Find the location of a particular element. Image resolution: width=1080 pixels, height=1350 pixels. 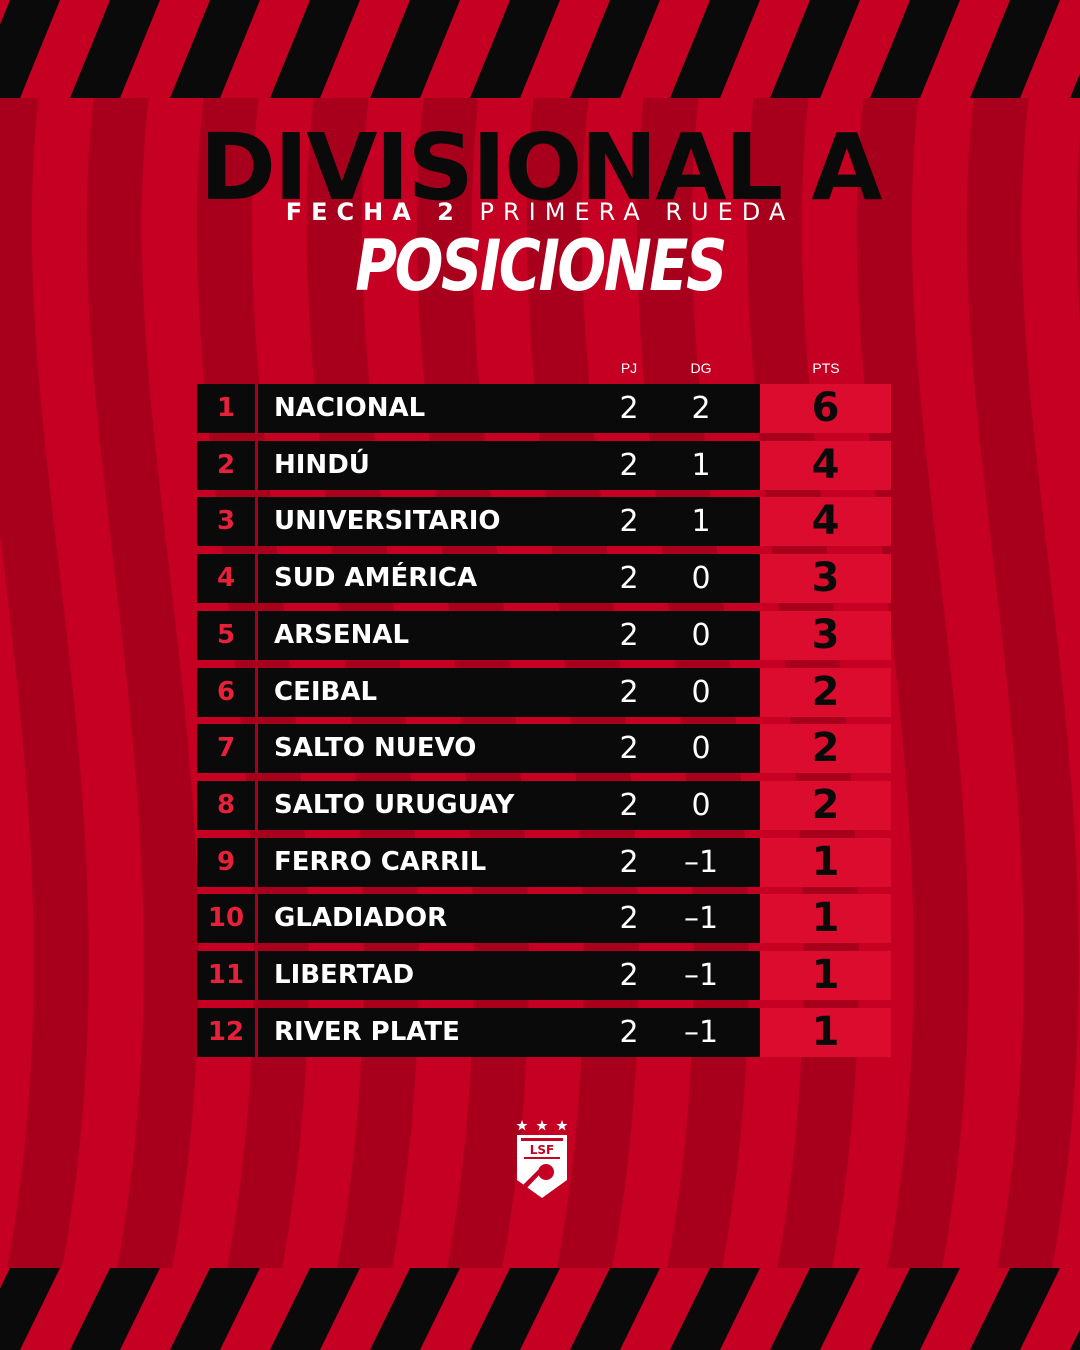

table-row: 12 RIVER PLATE 2 –1 1 is located at coordinates (544, 1032).